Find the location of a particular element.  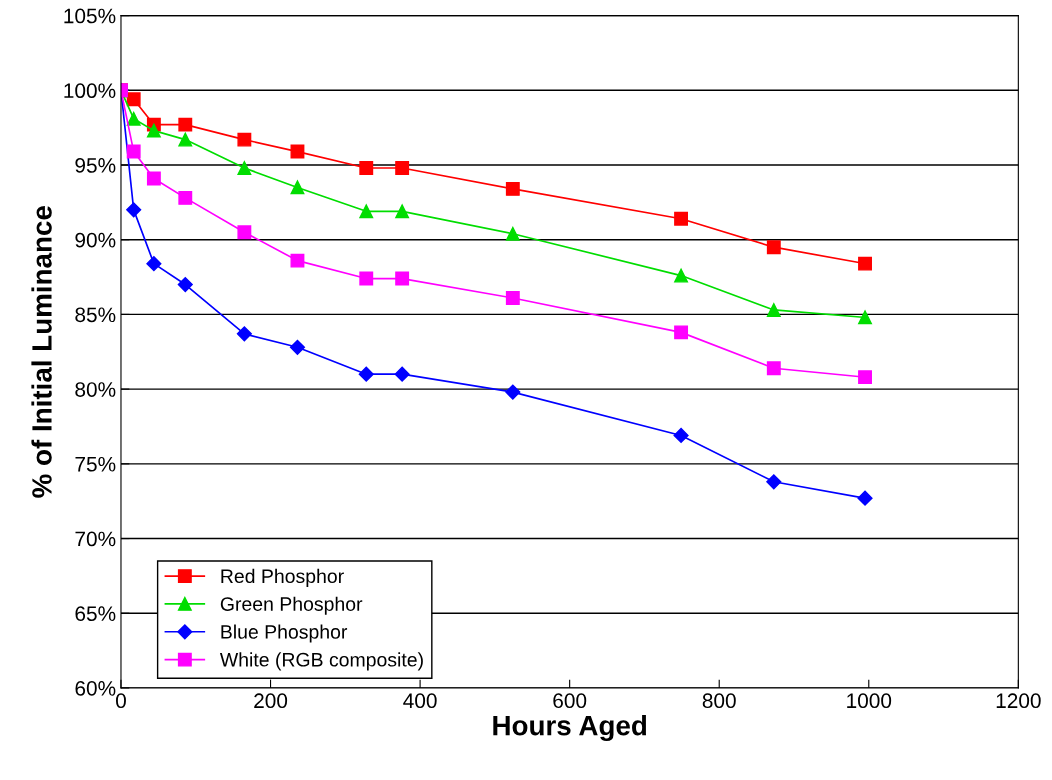

y-tick-label: 80% is located at coordinates (95, 389).